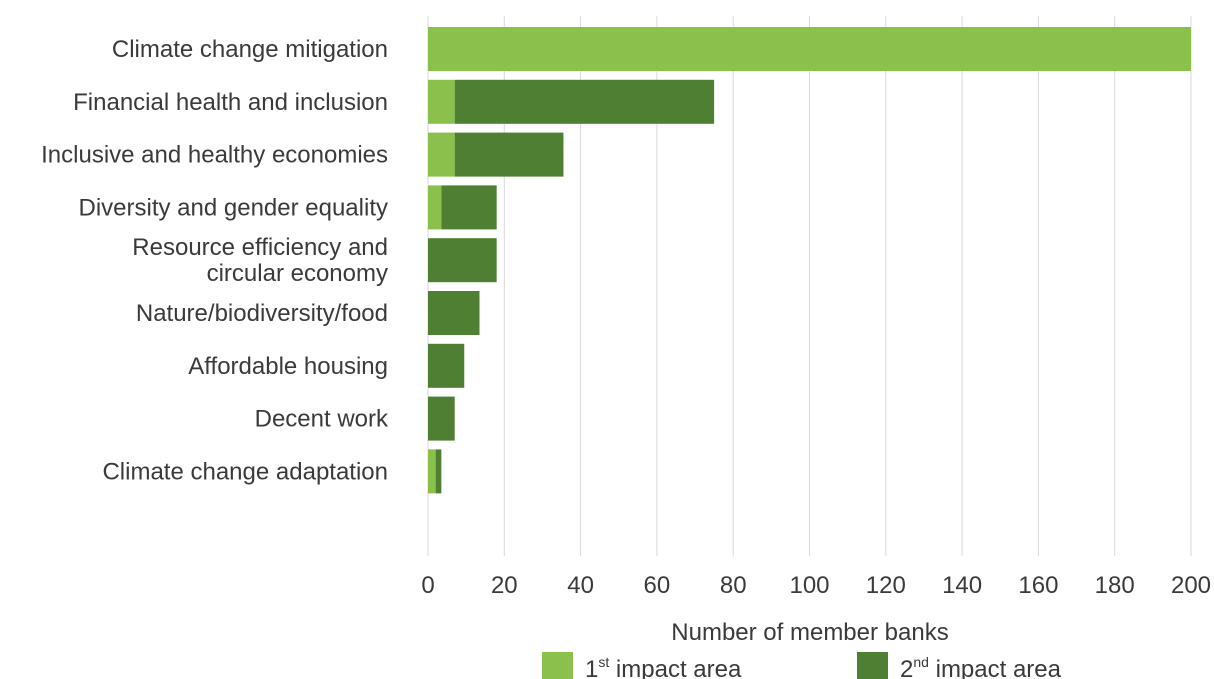 Image resolution: width=1214 pixels, height=679 pixels. Describe the element at coordinates (591, 667) in the screenshot. I see `legend-label-base: 1` at that location.